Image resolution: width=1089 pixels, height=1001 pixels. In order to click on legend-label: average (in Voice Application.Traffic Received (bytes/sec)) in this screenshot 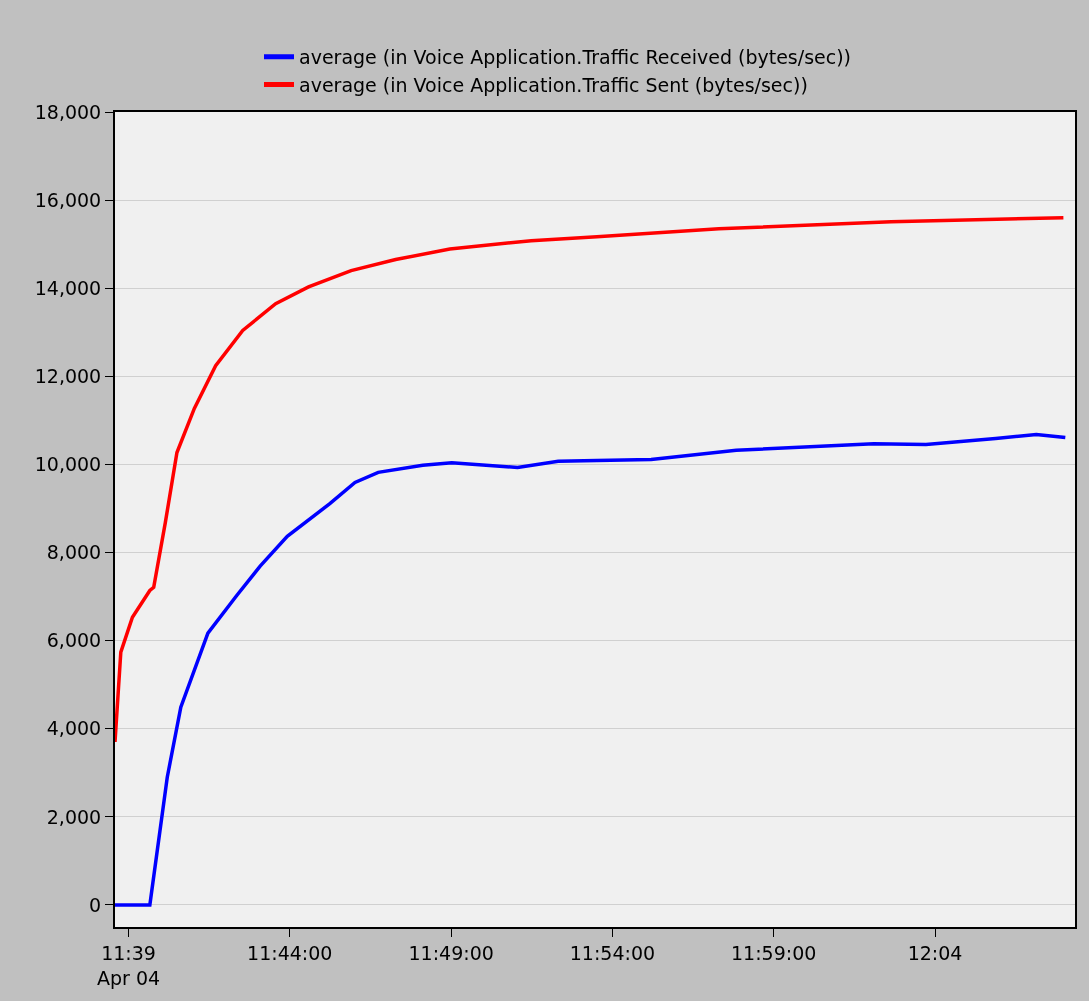, I will do `click(575, 57)`.